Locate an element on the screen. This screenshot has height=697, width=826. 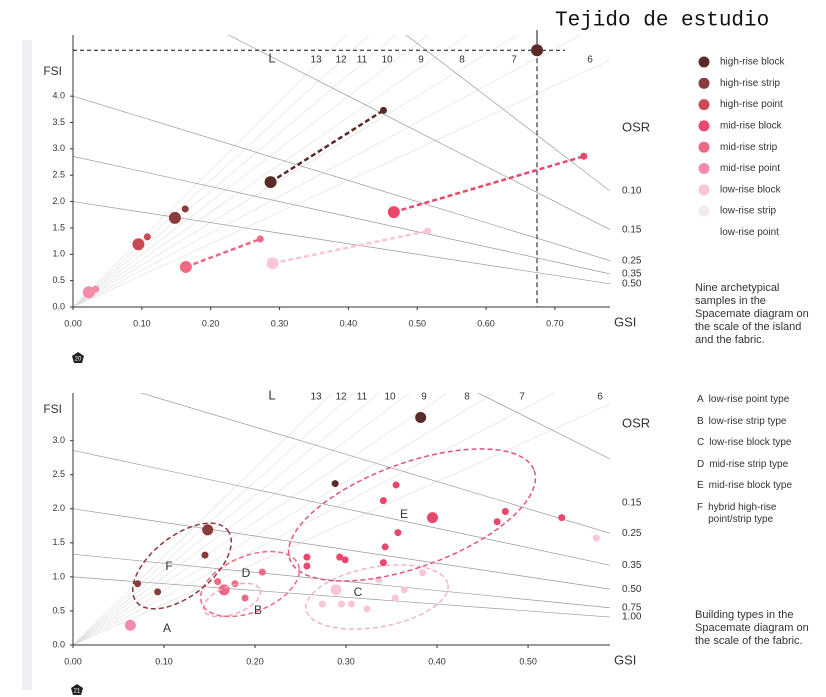
osr-label: 0.50 is located at coordinates (632, 589).